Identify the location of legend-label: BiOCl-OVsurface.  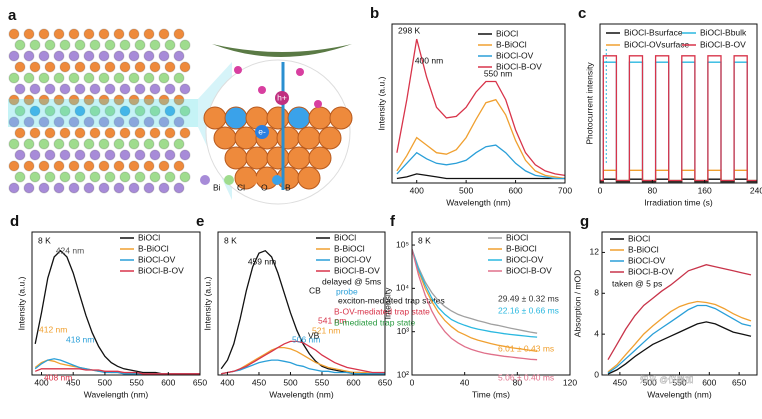
(656, 44).